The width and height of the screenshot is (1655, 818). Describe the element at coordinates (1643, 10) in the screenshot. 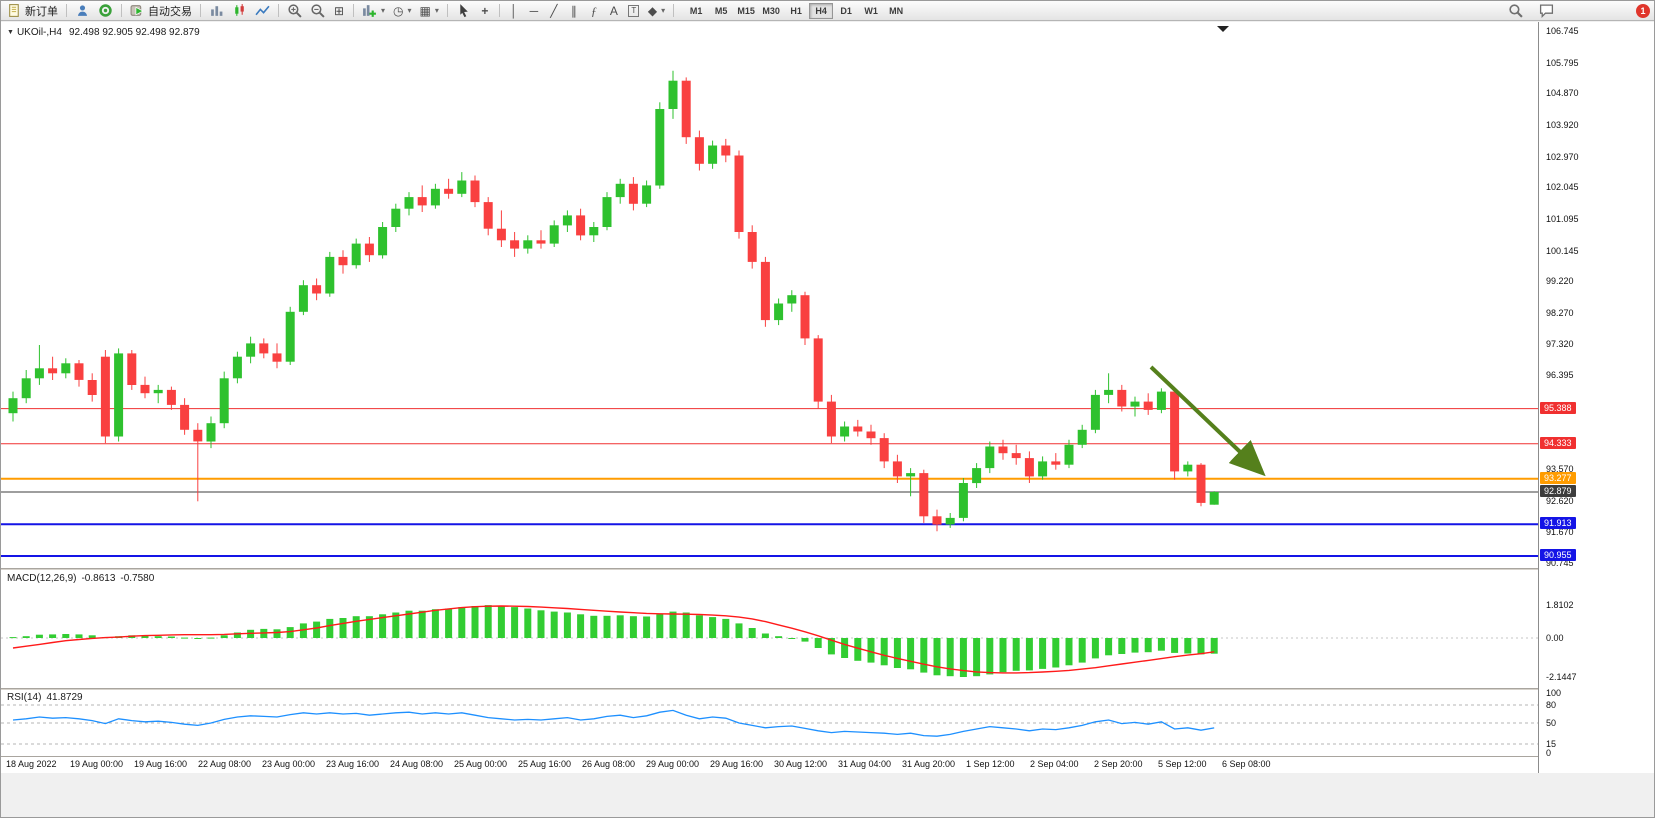

I see `notification-badge: 1` at that location.